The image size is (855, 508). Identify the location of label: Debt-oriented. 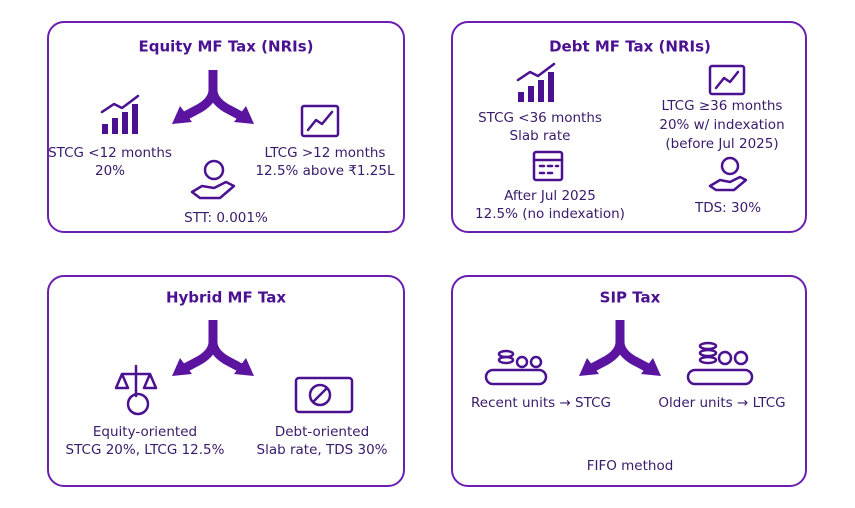
(322, 432).